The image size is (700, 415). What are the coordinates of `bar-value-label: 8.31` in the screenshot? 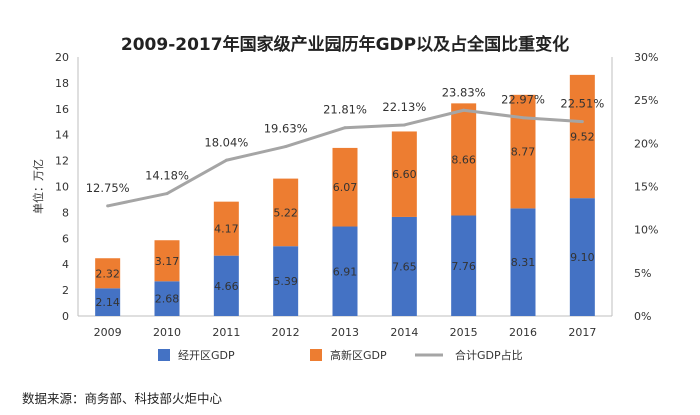 It's located at (523, 262).